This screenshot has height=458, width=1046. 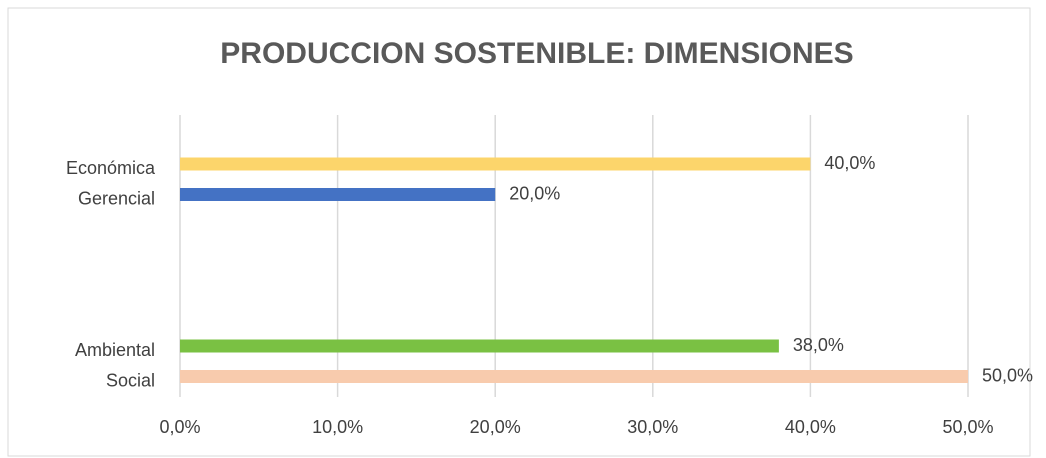 What do you see at coordinates (337, 427) in the screenshot?
I see `x-tick-label: 10,0%` at bounding box center [337, 427].